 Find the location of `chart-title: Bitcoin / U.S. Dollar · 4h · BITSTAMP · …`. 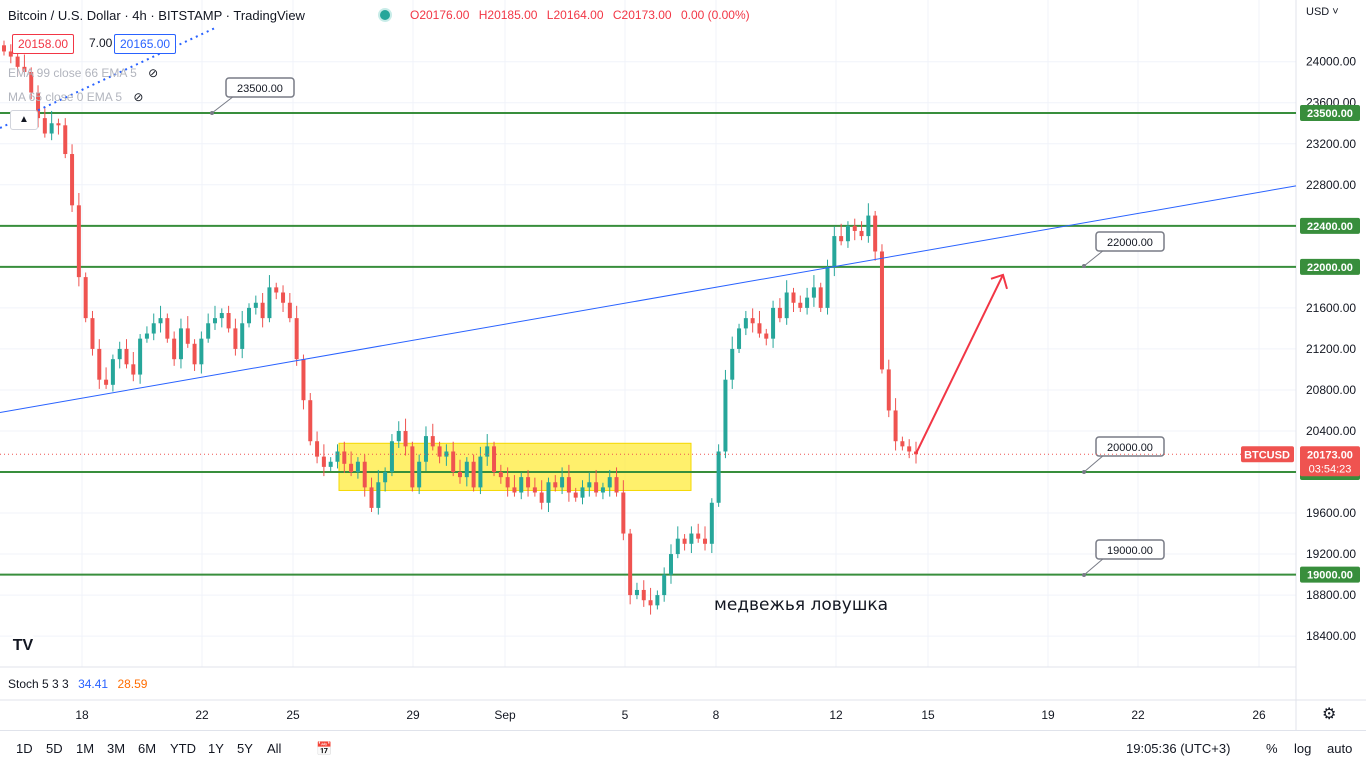

chart-title: Bitcoin / U.S. Dollar · 4h · BITSTAMP · … is located at coordinates (156, 15).